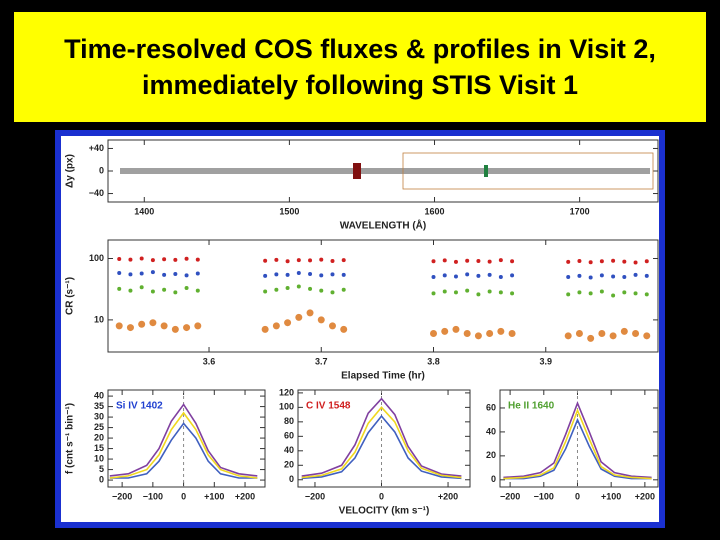 This screenshot has height=540, width=720. What do you see at coordinates (286, 407) in the screenshot?
I see `y-tick-label: 100` at bounding box center [286, 407].